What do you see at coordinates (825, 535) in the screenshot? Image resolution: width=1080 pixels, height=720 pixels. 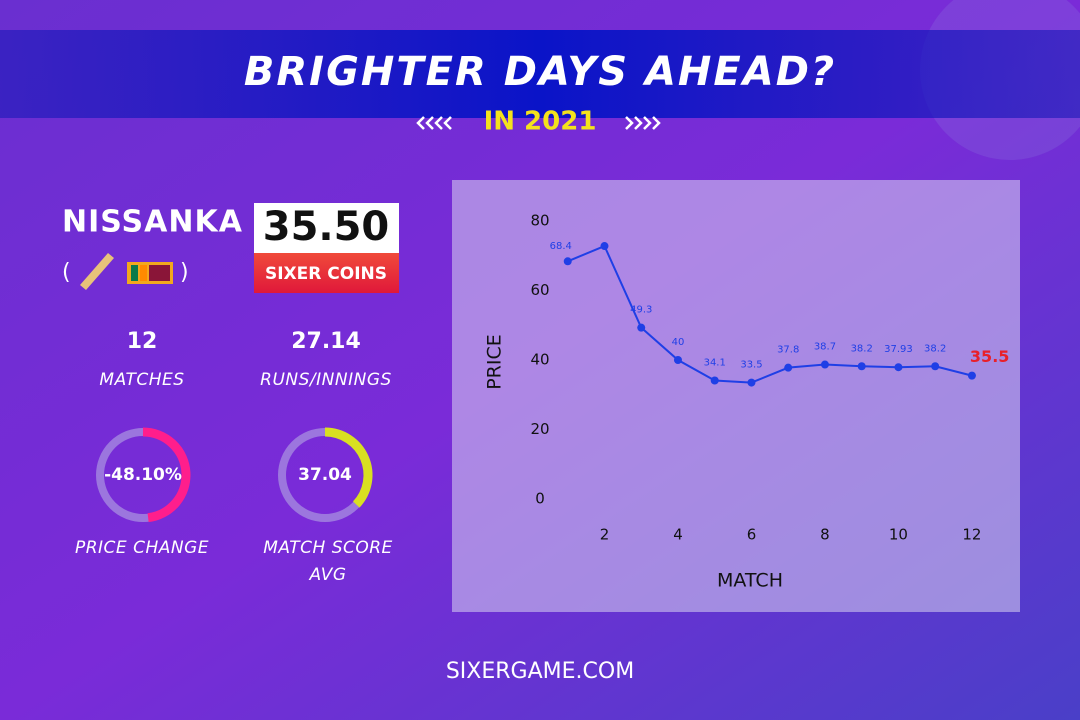 I see `x-tick-label: 8` at bounding box center [825, 535].